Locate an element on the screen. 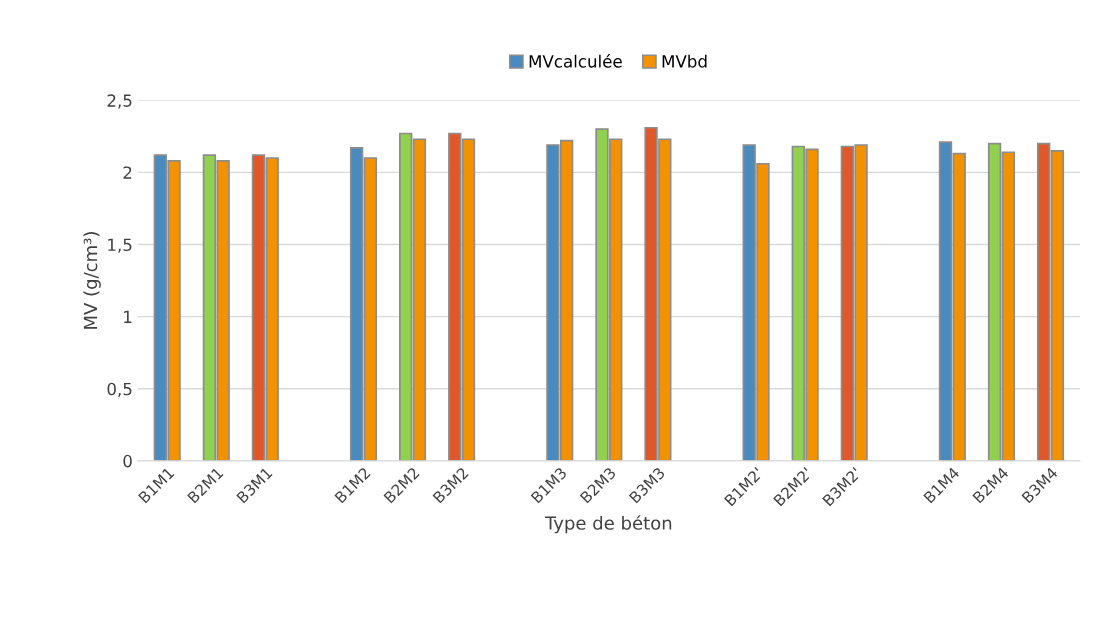  y-axis-title: MV (g/cm³) is located at coordinates (92, 280).